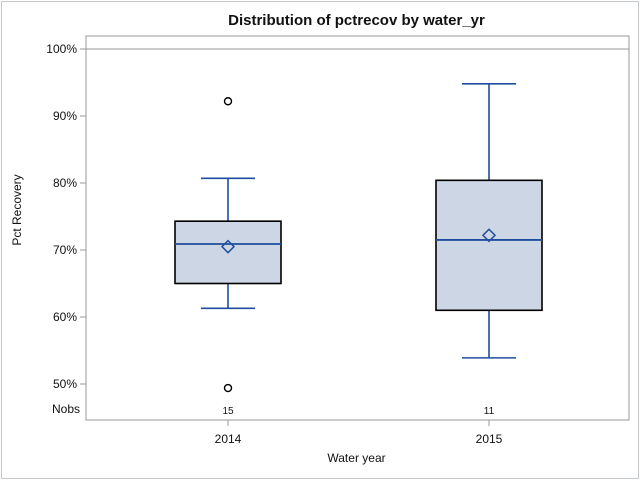 This screenshot has width=640, height=482. I want to click on y-tick-label-100: 100%, so click(61, 49).